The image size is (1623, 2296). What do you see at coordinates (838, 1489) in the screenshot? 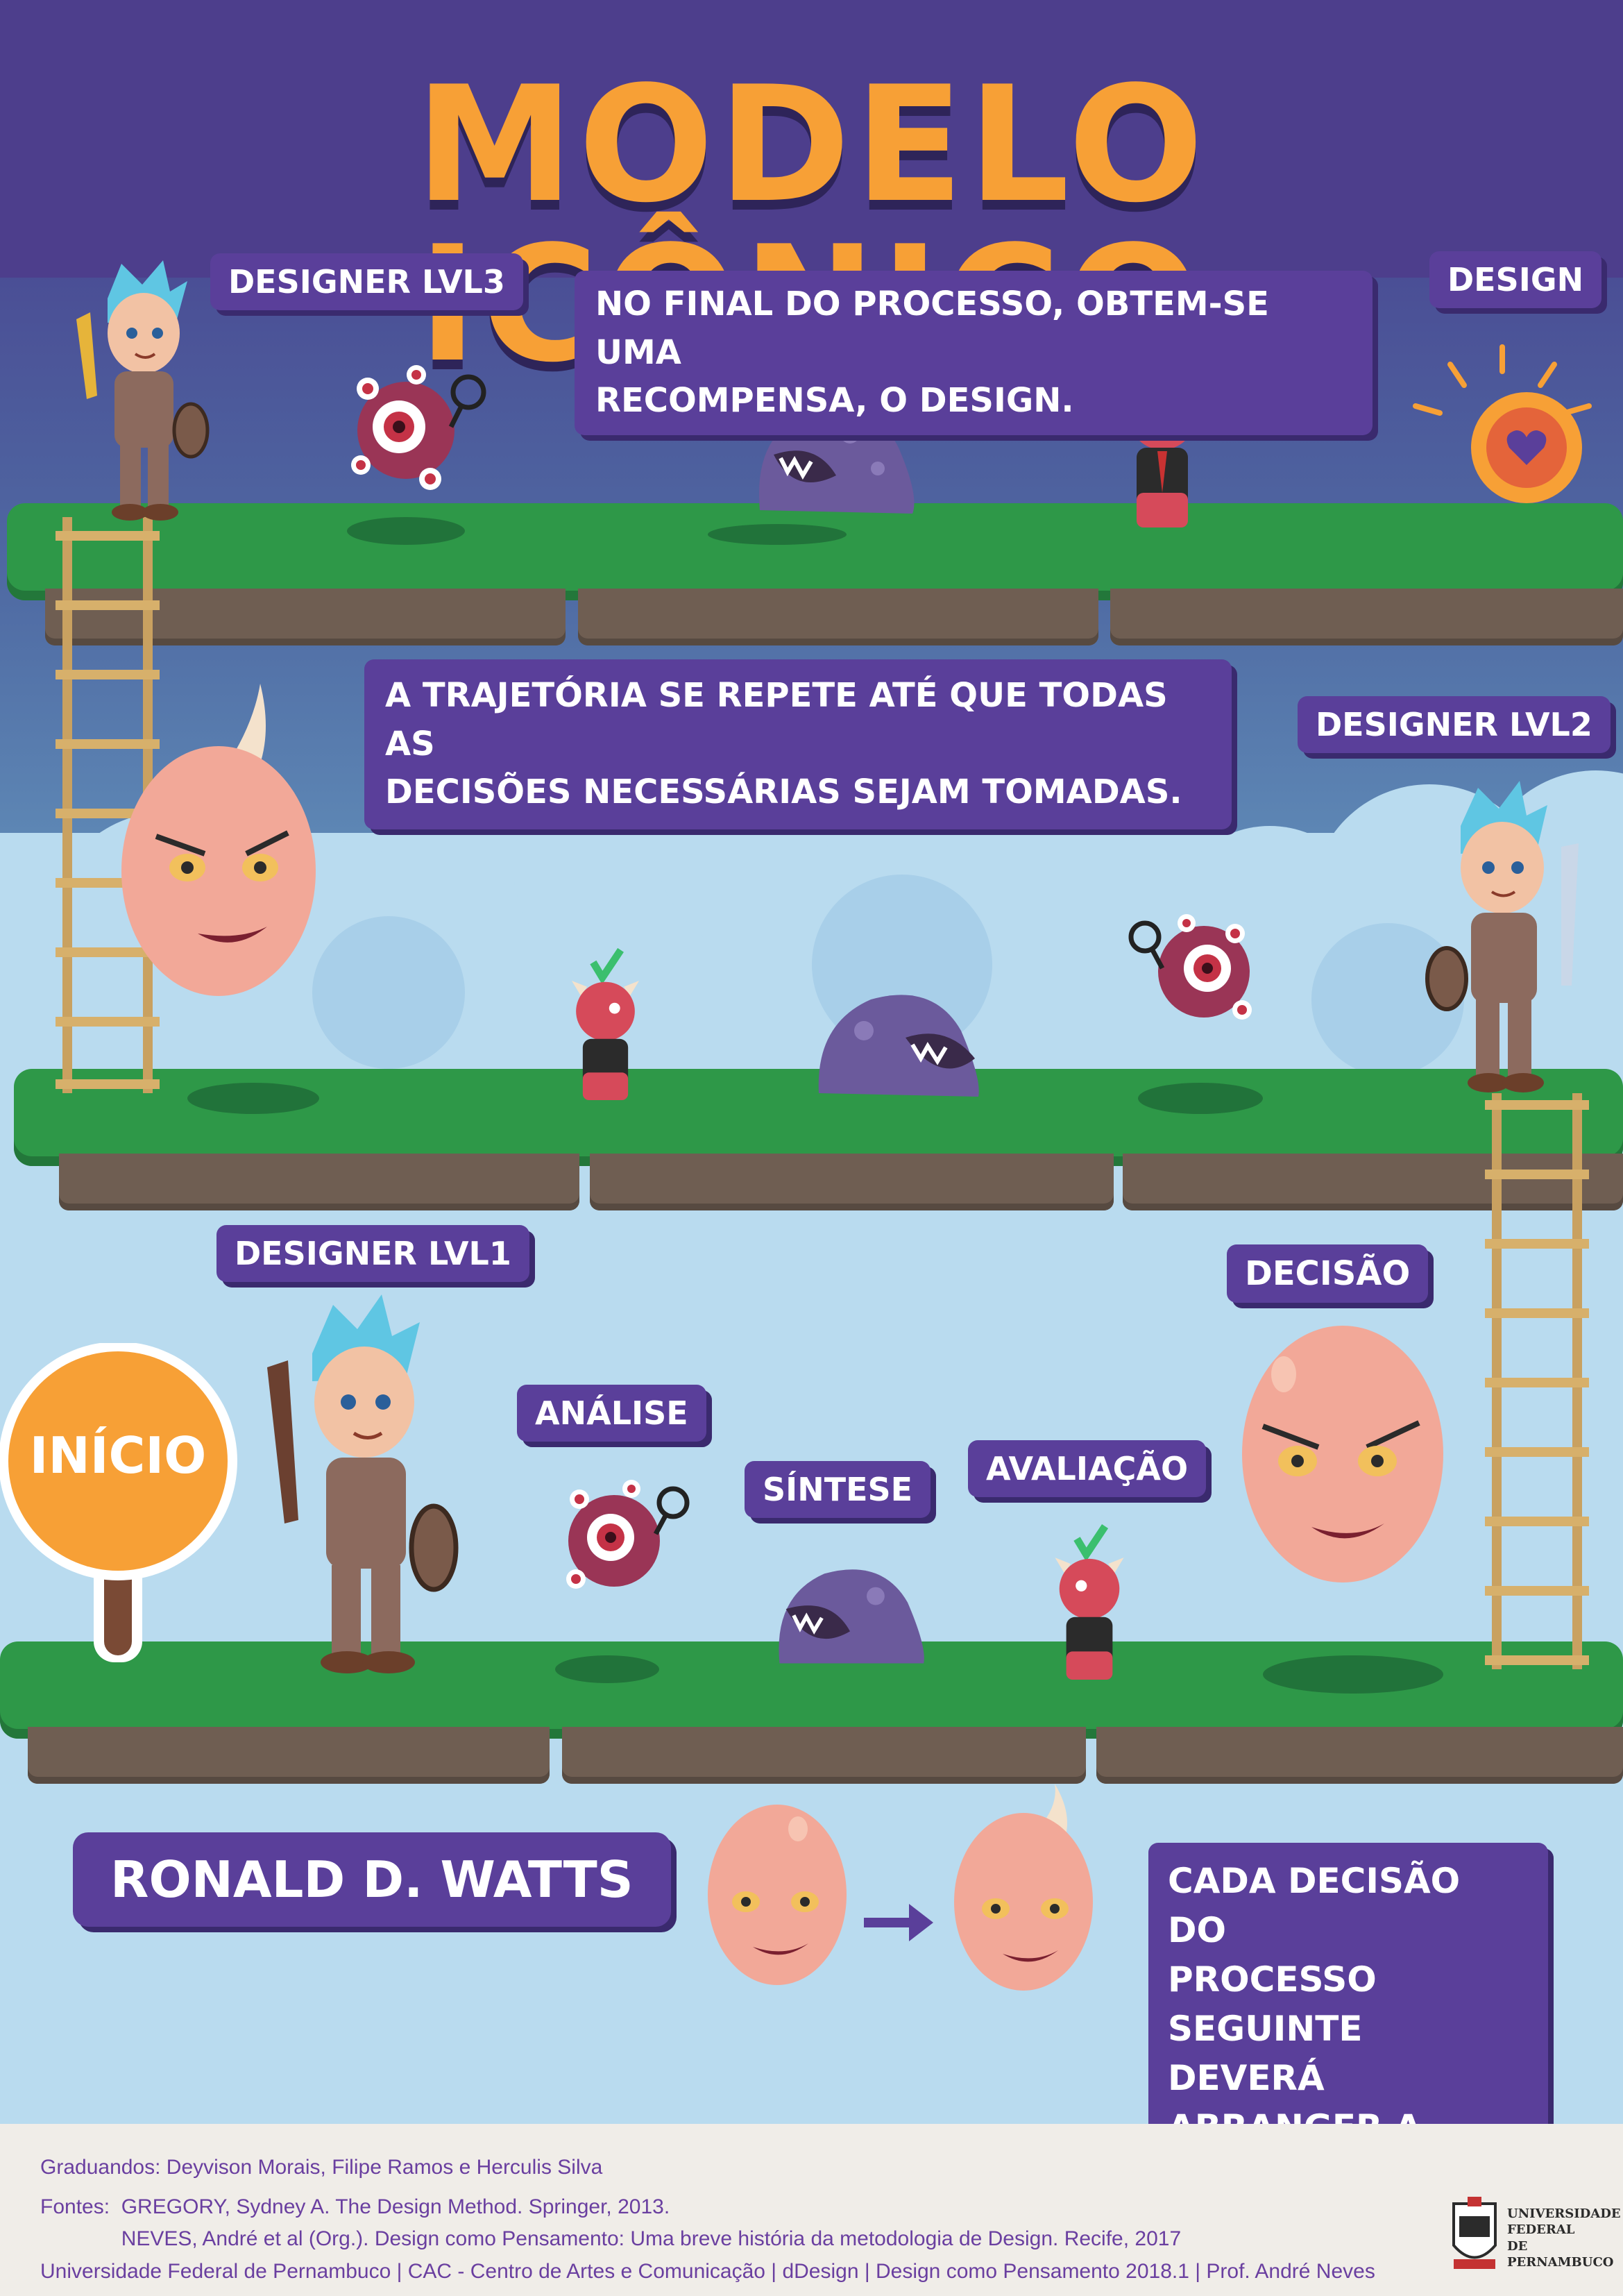
I see `label-sintese: SÍNTESE` at bounding box center [838, 1489].